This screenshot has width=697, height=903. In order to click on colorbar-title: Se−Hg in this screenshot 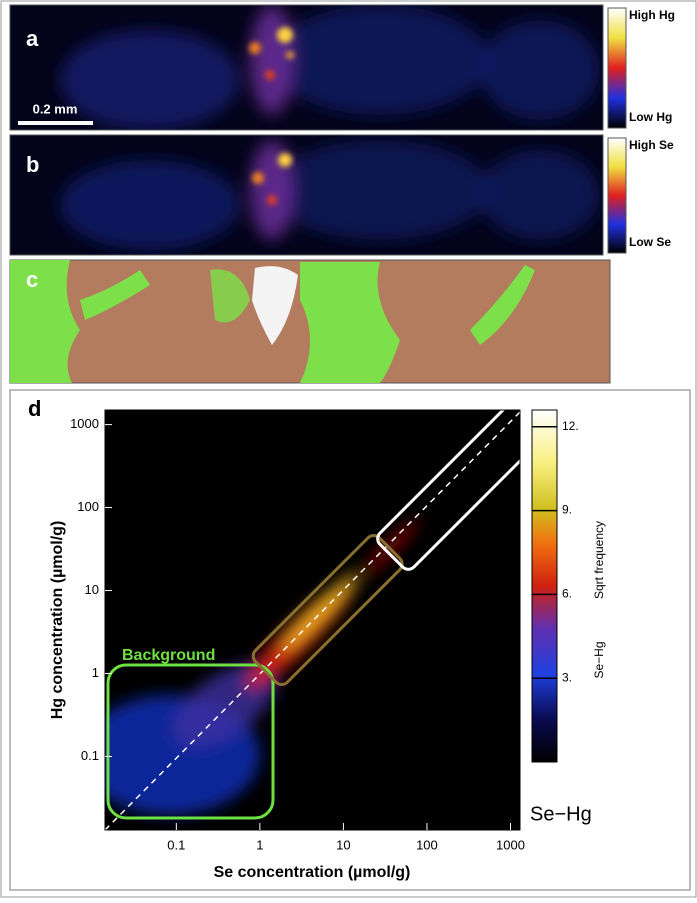, I will do `click(599, 659)`.